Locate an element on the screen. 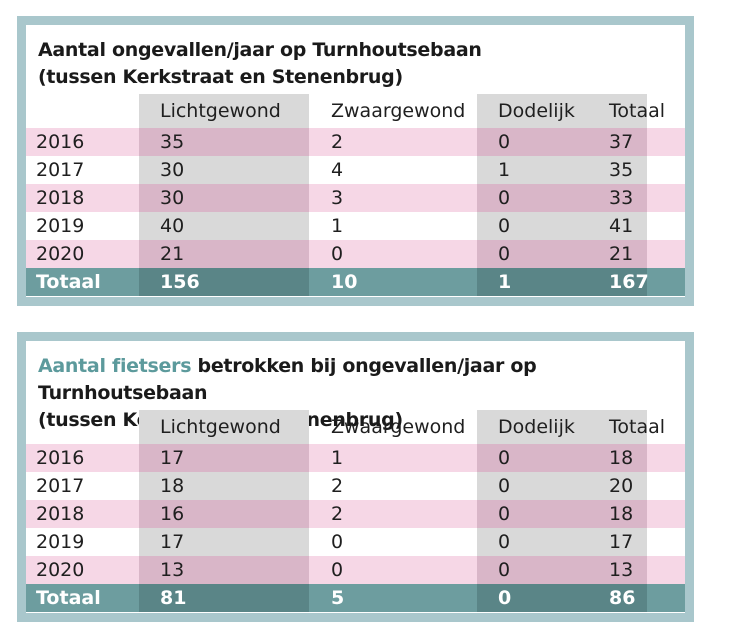 The image size is (731, 640). total-cell: 0 is located at coordinates (505, 598).